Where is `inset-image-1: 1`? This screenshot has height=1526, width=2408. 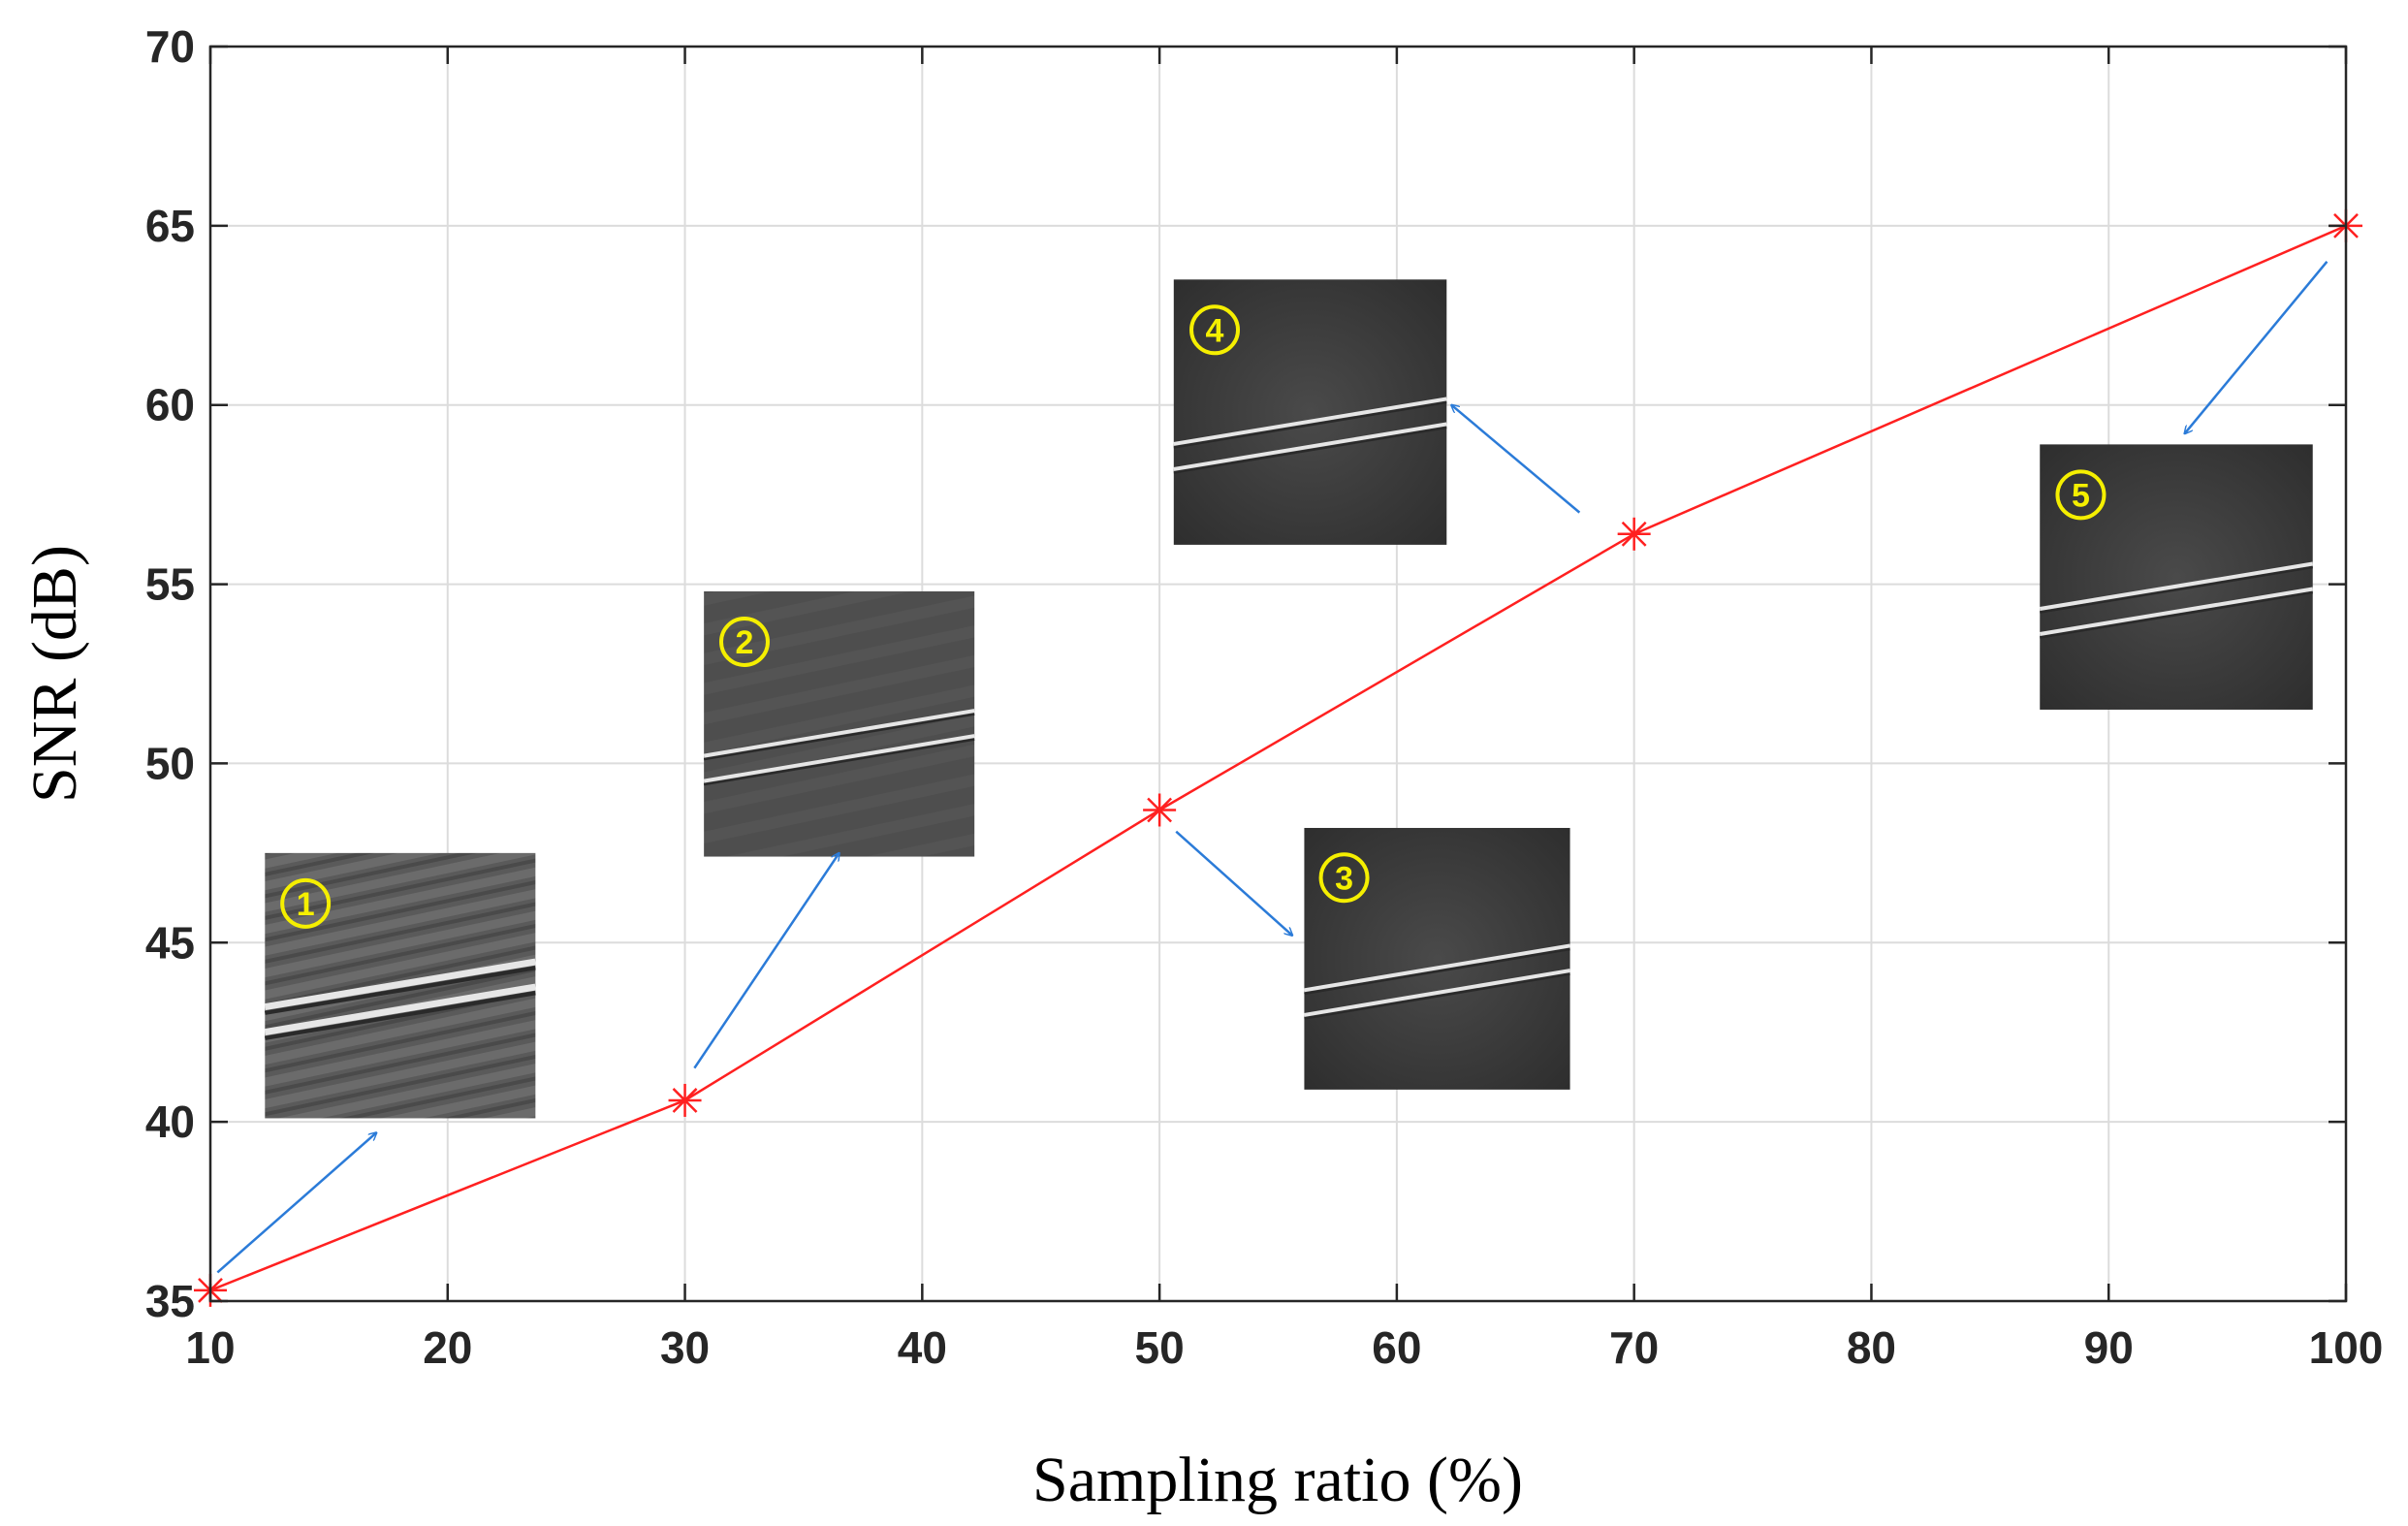
inset-image-1: 1 is located at coordinates (400, 985).